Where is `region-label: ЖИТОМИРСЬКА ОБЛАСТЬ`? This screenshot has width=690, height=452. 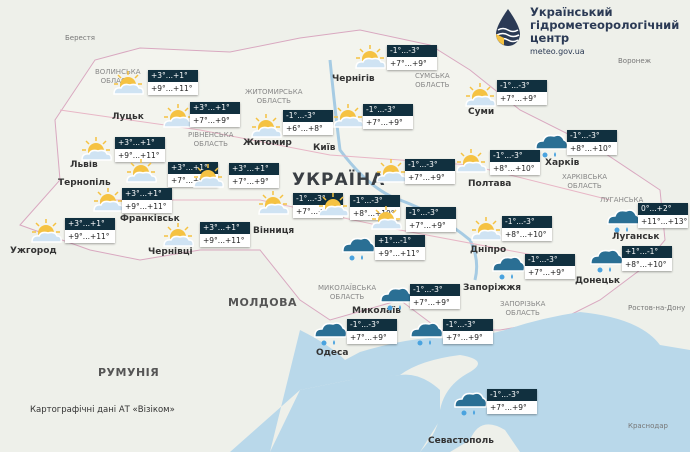 region-label: ЖИТОМИРСЬКА ОБЛАСТЬ is located at coordinates (274, 96).